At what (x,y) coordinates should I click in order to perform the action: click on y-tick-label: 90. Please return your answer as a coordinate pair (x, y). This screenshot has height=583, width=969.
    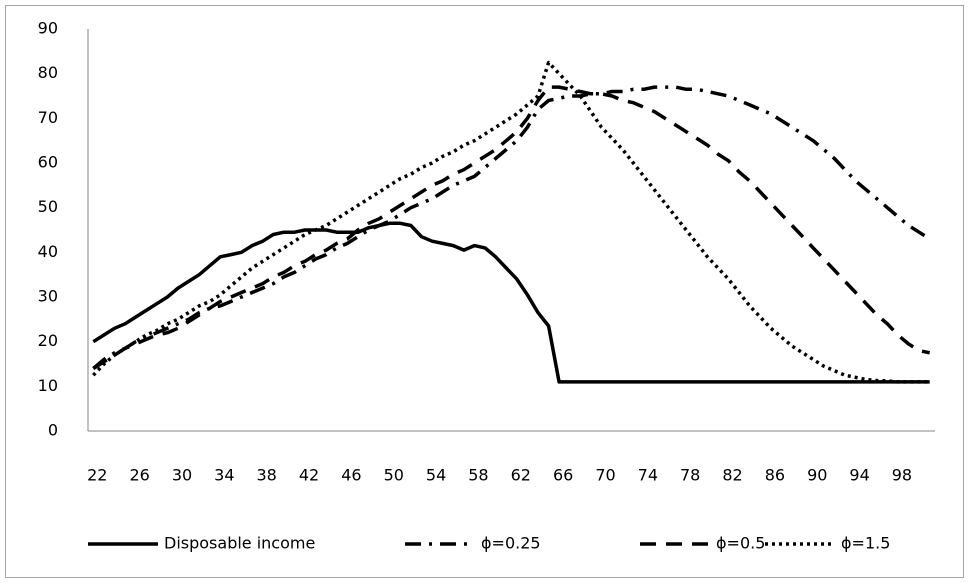
    Looking at the image, I should click on (48, 28).